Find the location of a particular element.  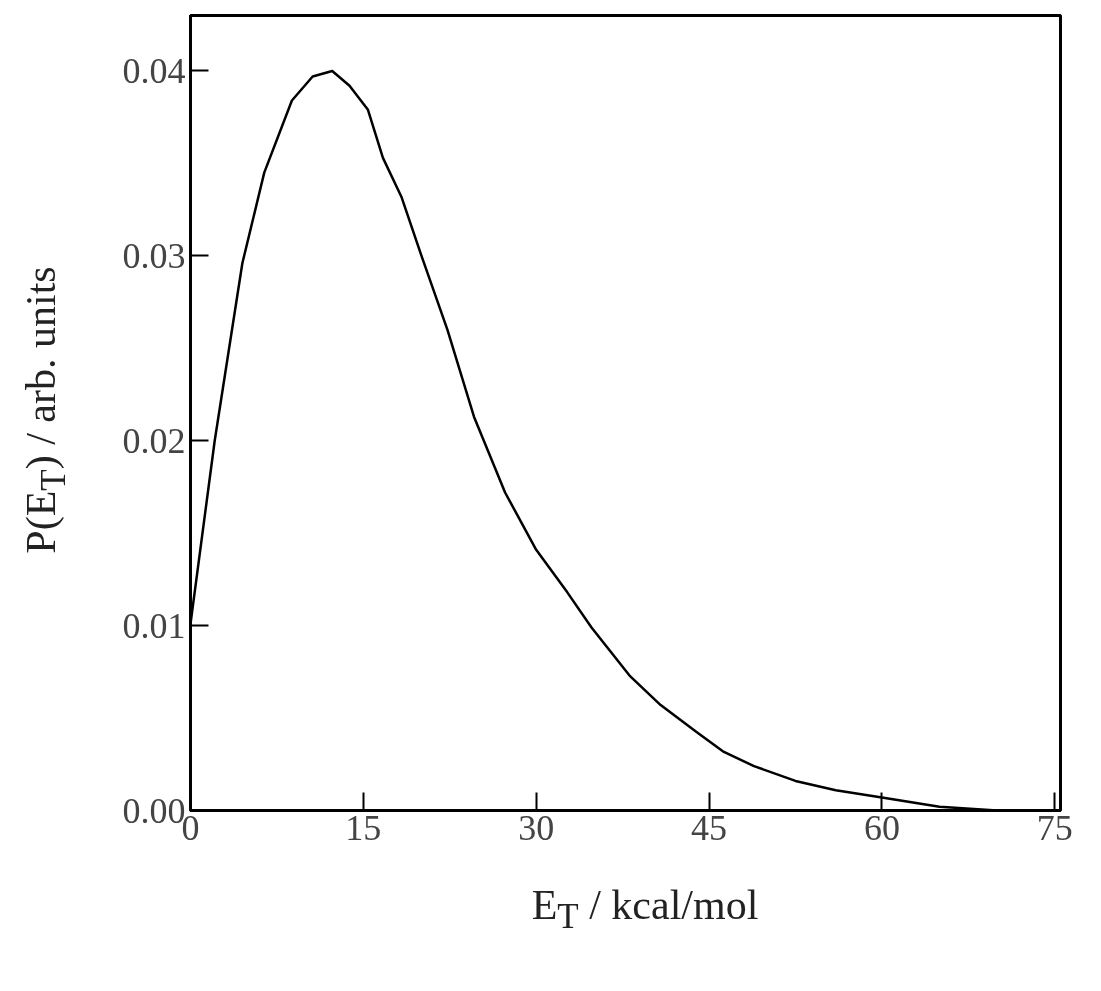

x-axis-title: E$_{T}$ / kcal/mol is located at coordinates (645, 910).